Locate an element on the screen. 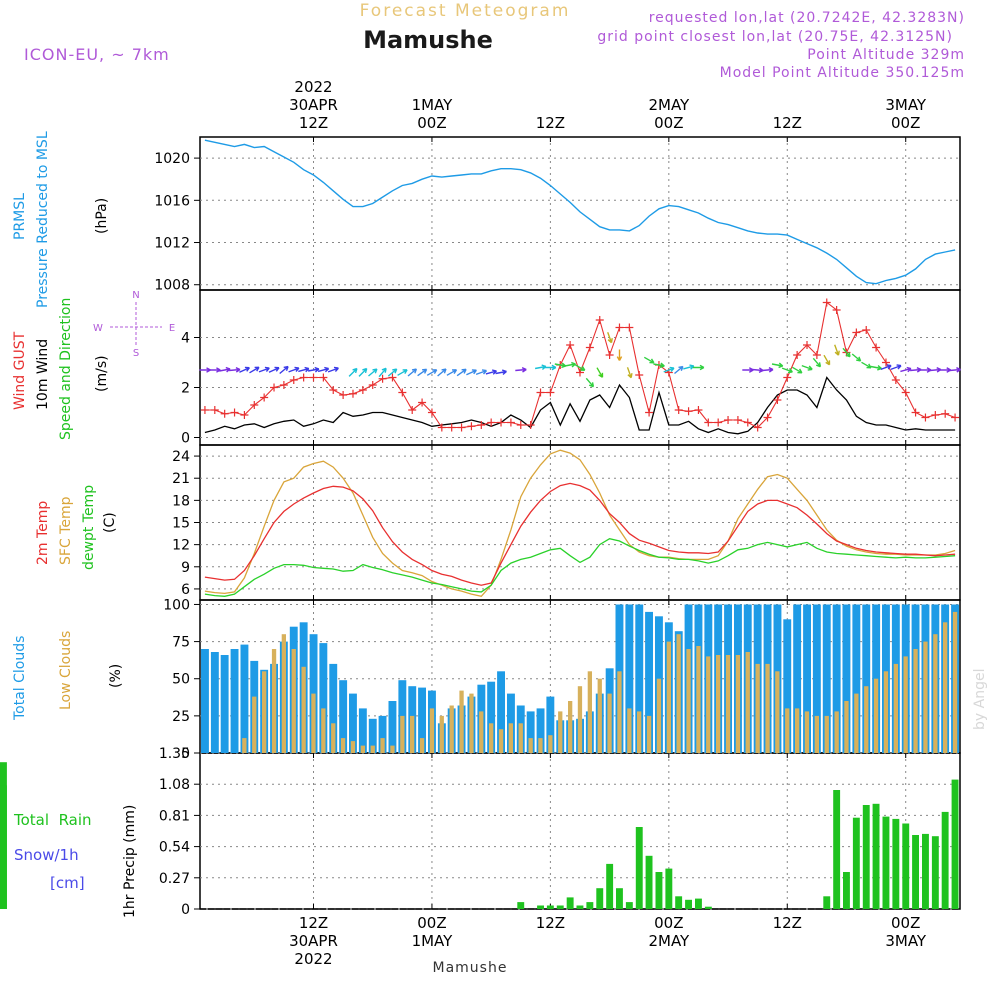 The image size is (1000, 1000). compass-e: E is located at coordinates (172, 328).